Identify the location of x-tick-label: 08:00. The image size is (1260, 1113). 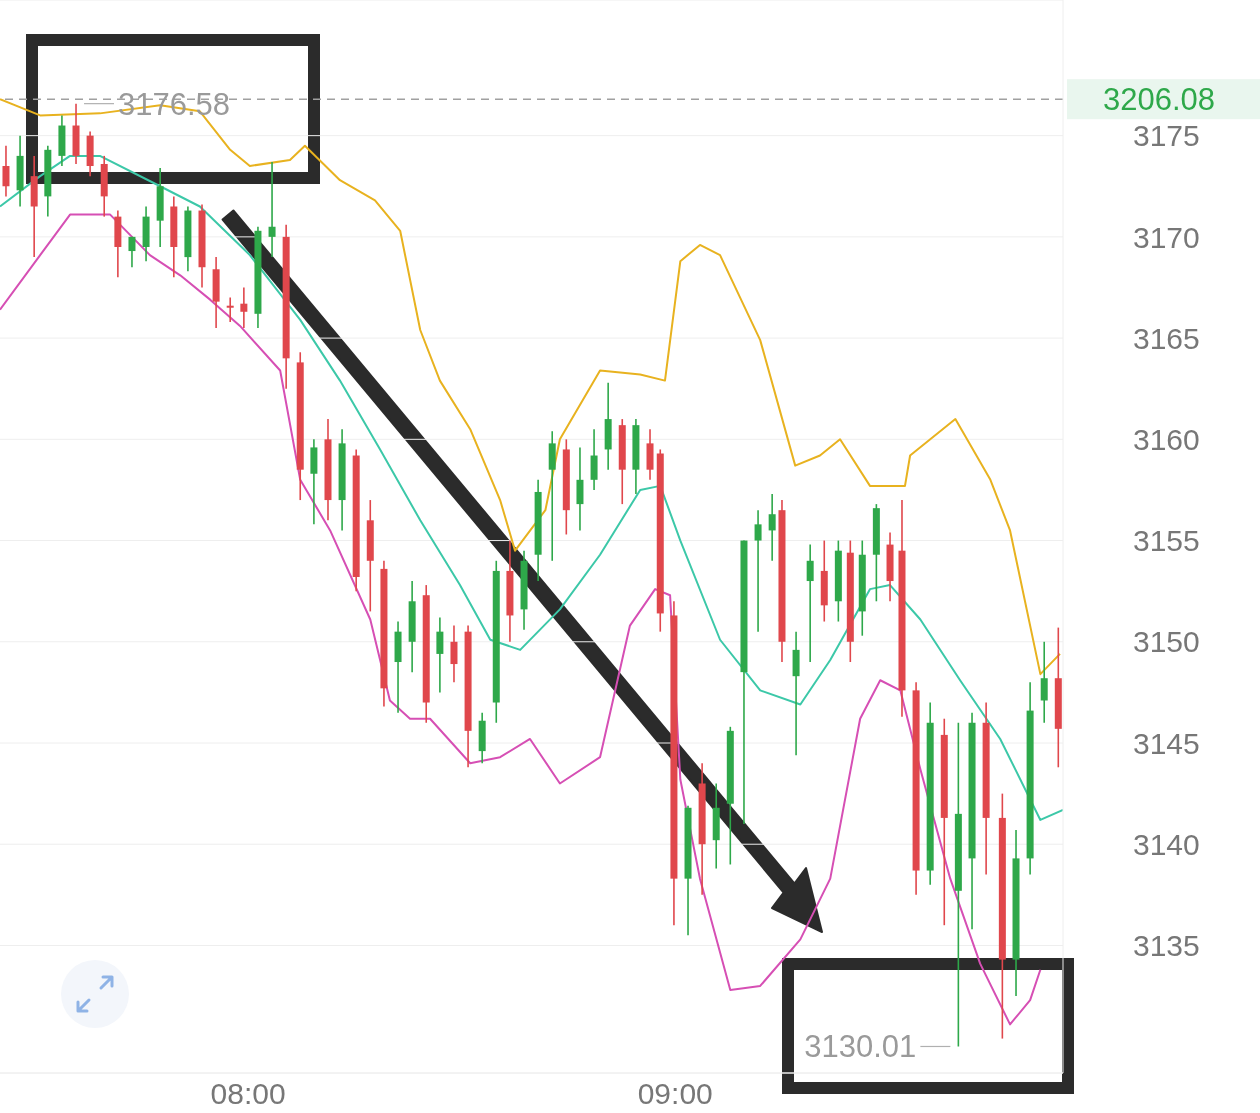
(248, 1094).